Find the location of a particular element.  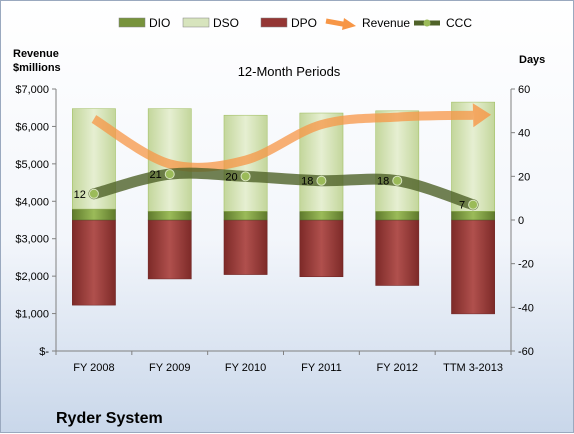

left-tick-label: $5,000 is located at coordinates (32, 165).